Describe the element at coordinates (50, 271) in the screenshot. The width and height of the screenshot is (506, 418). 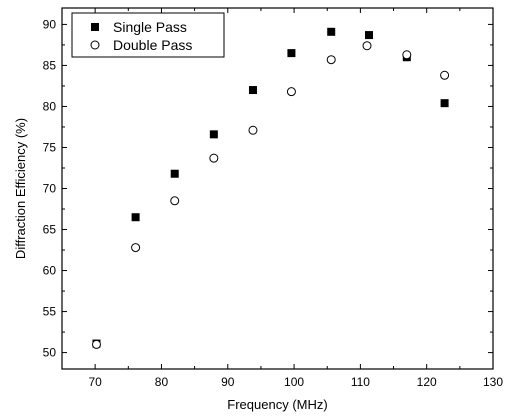
I see `y-tick-label: 60` at that location.